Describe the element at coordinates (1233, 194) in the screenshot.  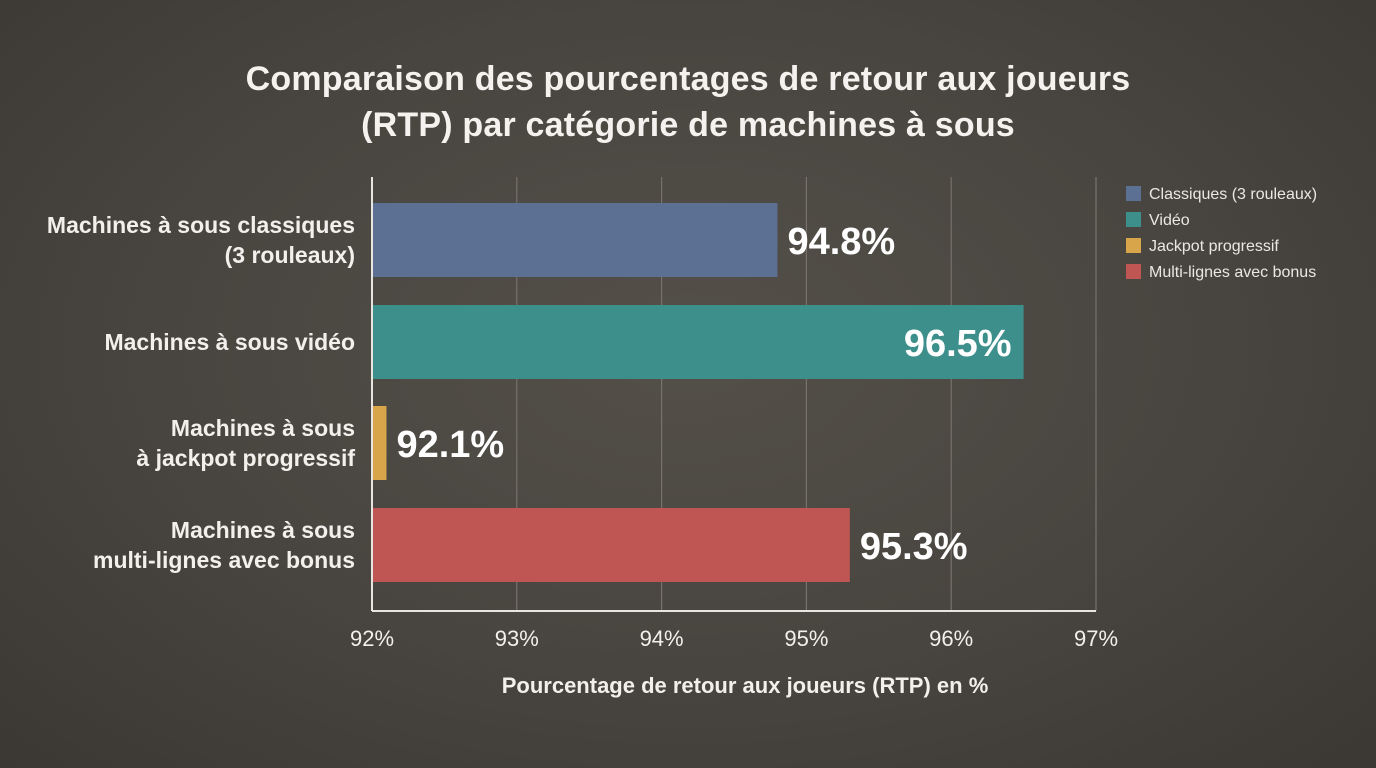
I see `legend-label: Classiques (3 rouleaux)` at that location.